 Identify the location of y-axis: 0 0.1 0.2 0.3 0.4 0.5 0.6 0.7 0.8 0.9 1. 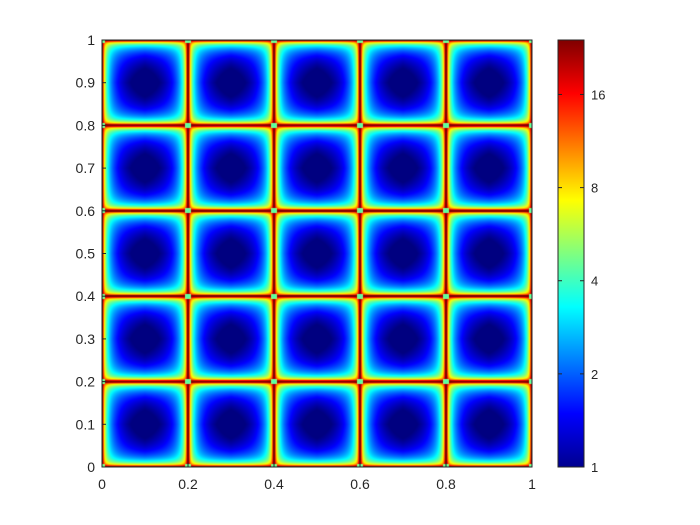
(91, 253).